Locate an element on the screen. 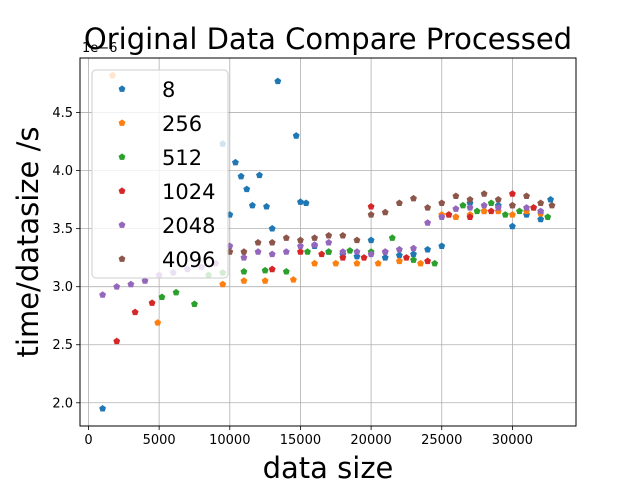 This screenshot has height=480, width=640. y-tick-label: 4.0 is located at coordinates (62, 171).